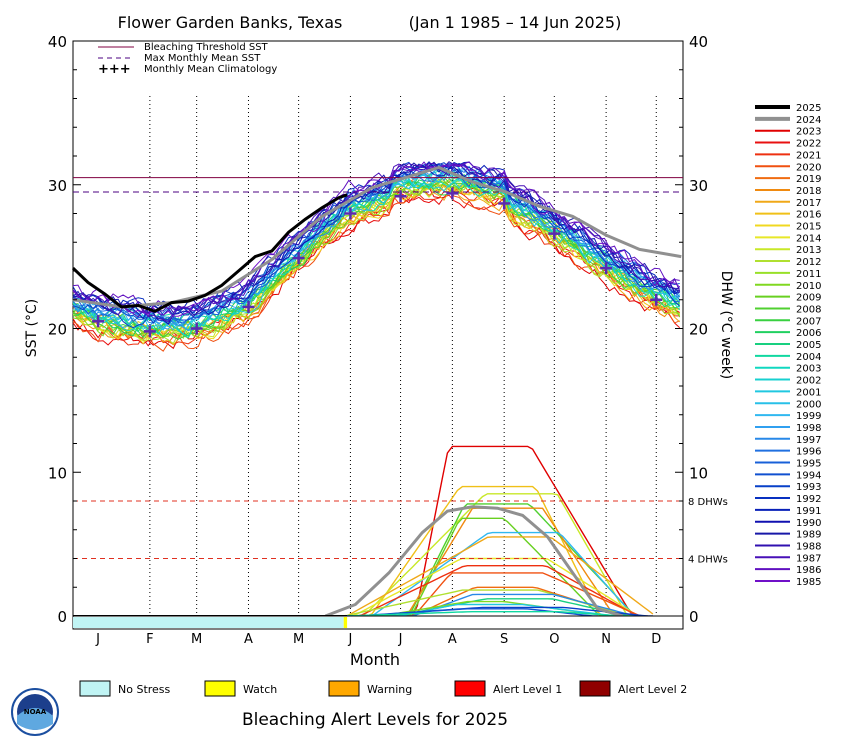  Describe the element at coordinates (808, 558) in the screenshot. I see `year-legend-label: 1987` at that location.